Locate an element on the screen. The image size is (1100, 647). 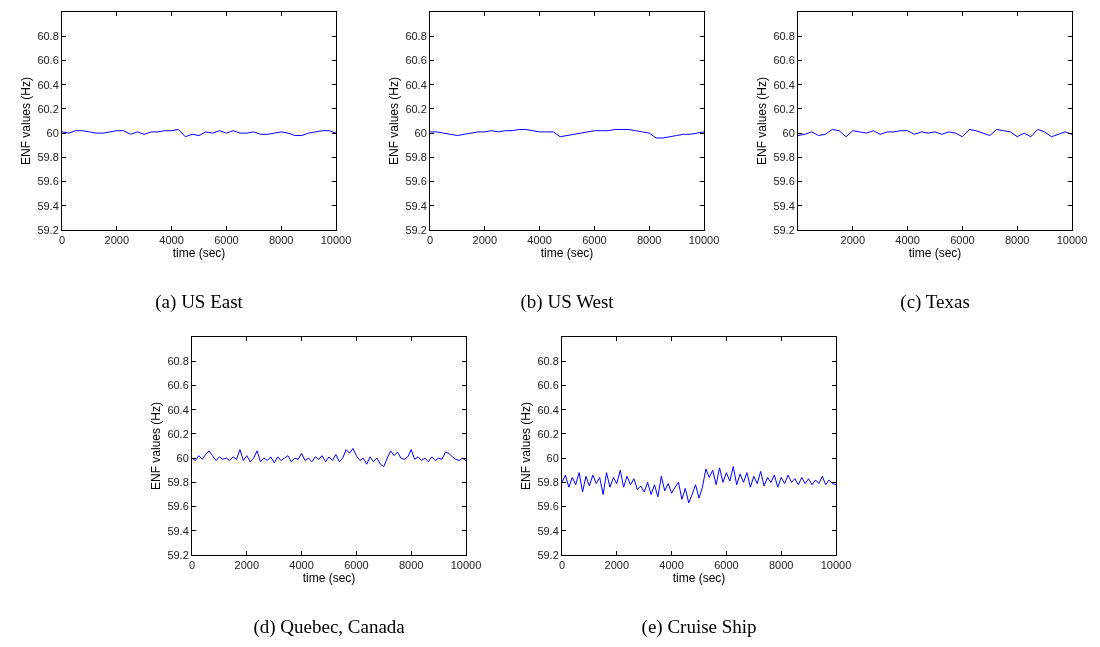
text: (c) Texas is located at coordinates (935, 302).